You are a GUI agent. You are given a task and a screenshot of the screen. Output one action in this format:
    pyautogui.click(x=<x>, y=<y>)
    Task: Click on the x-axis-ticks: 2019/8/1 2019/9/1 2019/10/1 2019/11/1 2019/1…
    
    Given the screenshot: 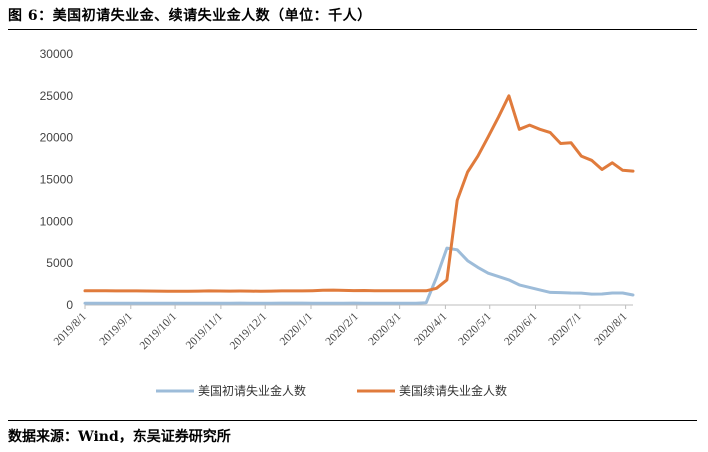 What is the action you would take?
    pyautogui.click(x=341, y=328)
    